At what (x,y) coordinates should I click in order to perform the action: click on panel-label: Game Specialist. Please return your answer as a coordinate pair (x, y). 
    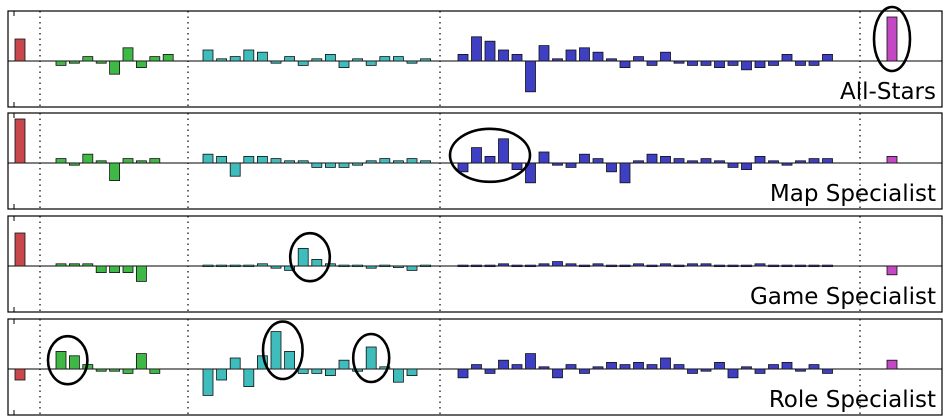
    Looking at the image, I should click on (843, 297).